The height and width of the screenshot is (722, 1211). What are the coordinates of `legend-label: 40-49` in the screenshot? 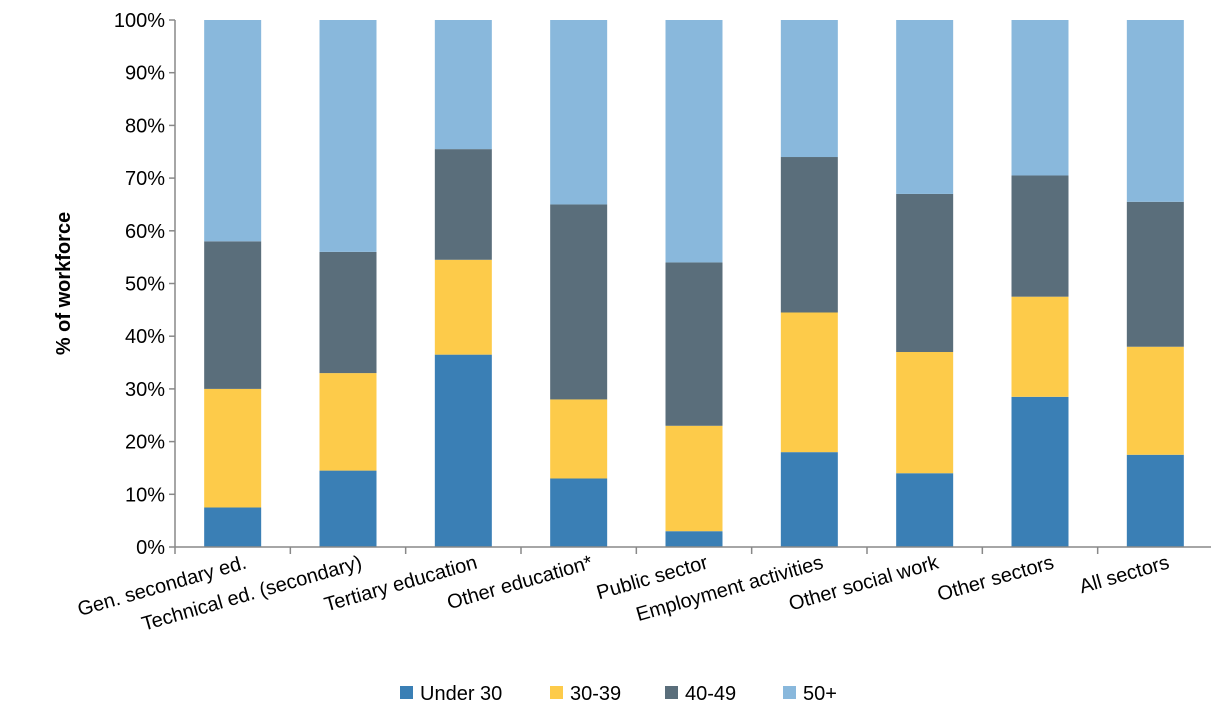 It's located at (710, 694).